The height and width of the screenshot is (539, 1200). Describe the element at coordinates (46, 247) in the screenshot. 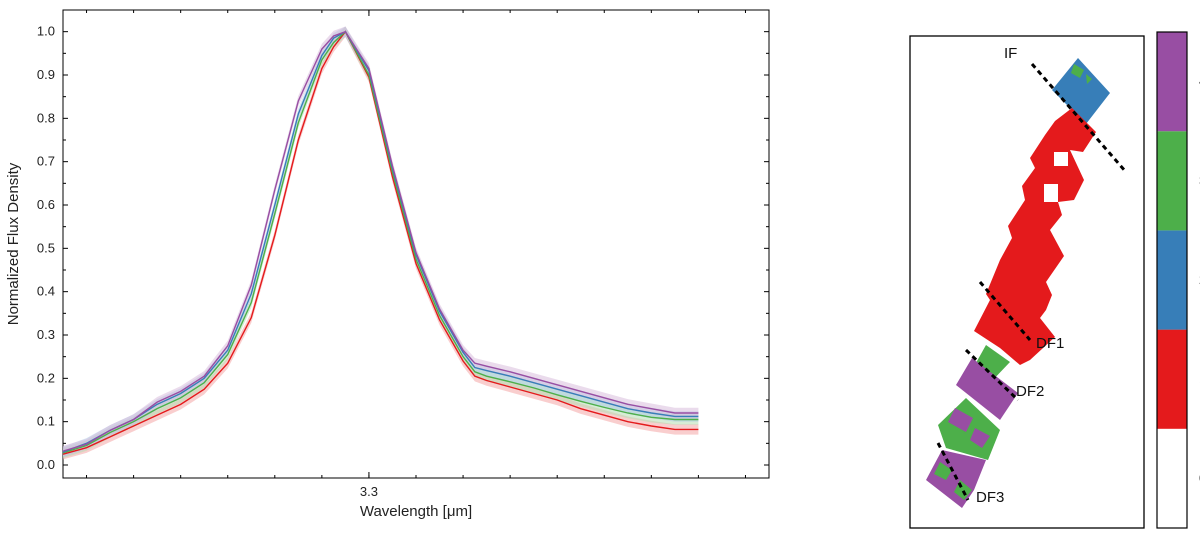

I see `y-tick-label: 0.5` at that location.